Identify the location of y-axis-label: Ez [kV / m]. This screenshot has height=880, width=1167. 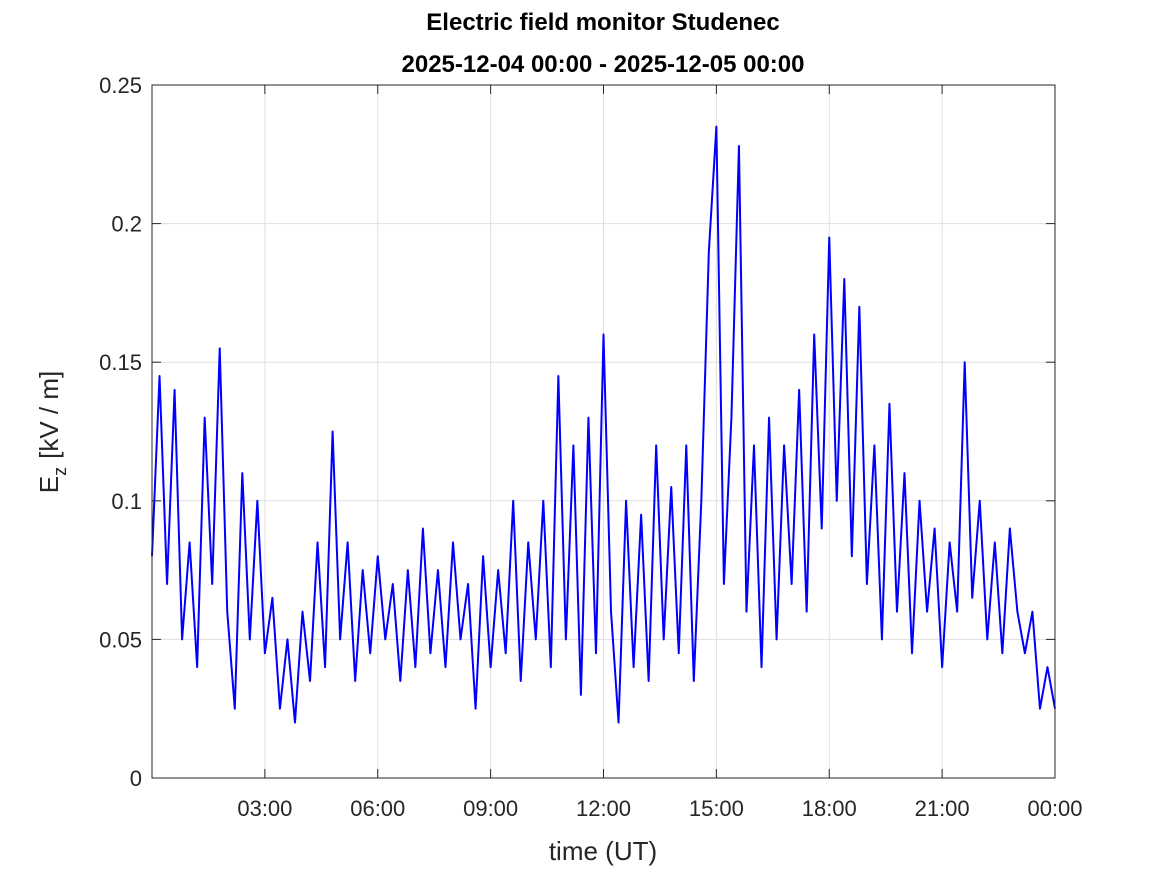
(52, 432).